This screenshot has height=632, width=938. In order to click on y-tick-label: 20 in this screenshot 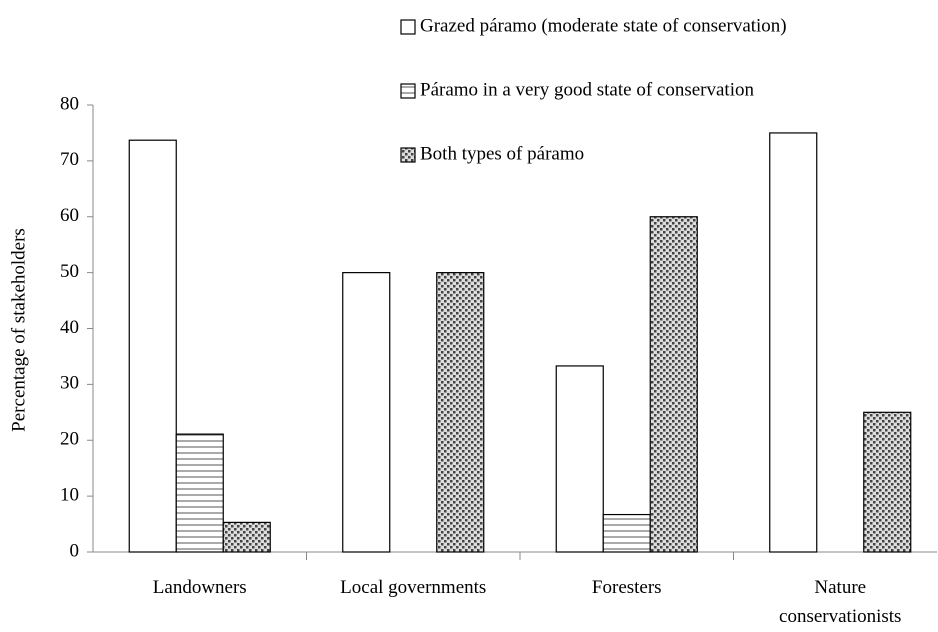, I will do `click(69, 439)`.